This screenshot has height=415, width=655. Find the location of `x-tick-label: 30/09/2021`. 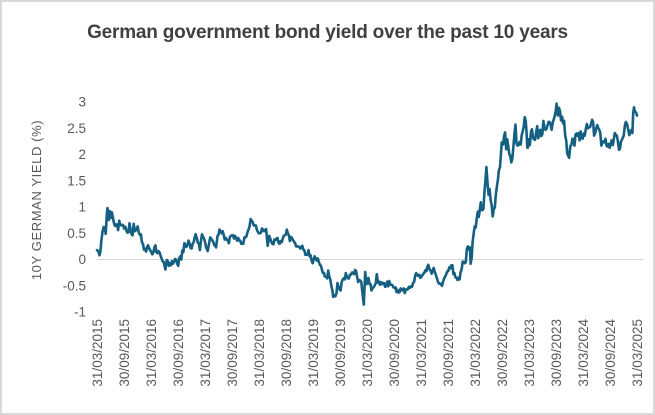

x-tick-label: 30/09/2021 is located at coordinates (448, 353).